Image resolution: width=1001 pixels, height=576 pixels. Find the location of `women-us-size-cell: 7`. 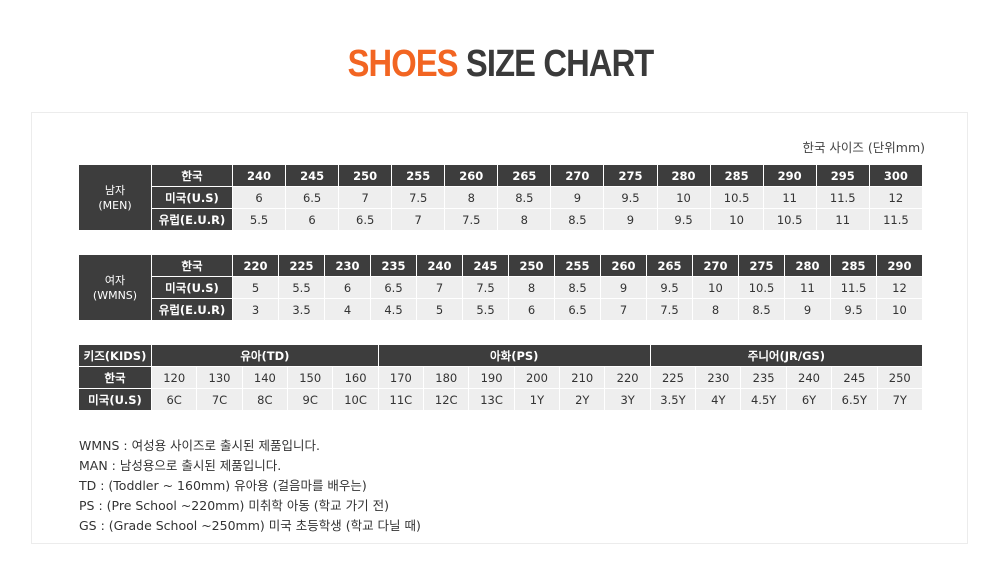

women-us-size-cell: 7 is located at coordinates (439, 287).